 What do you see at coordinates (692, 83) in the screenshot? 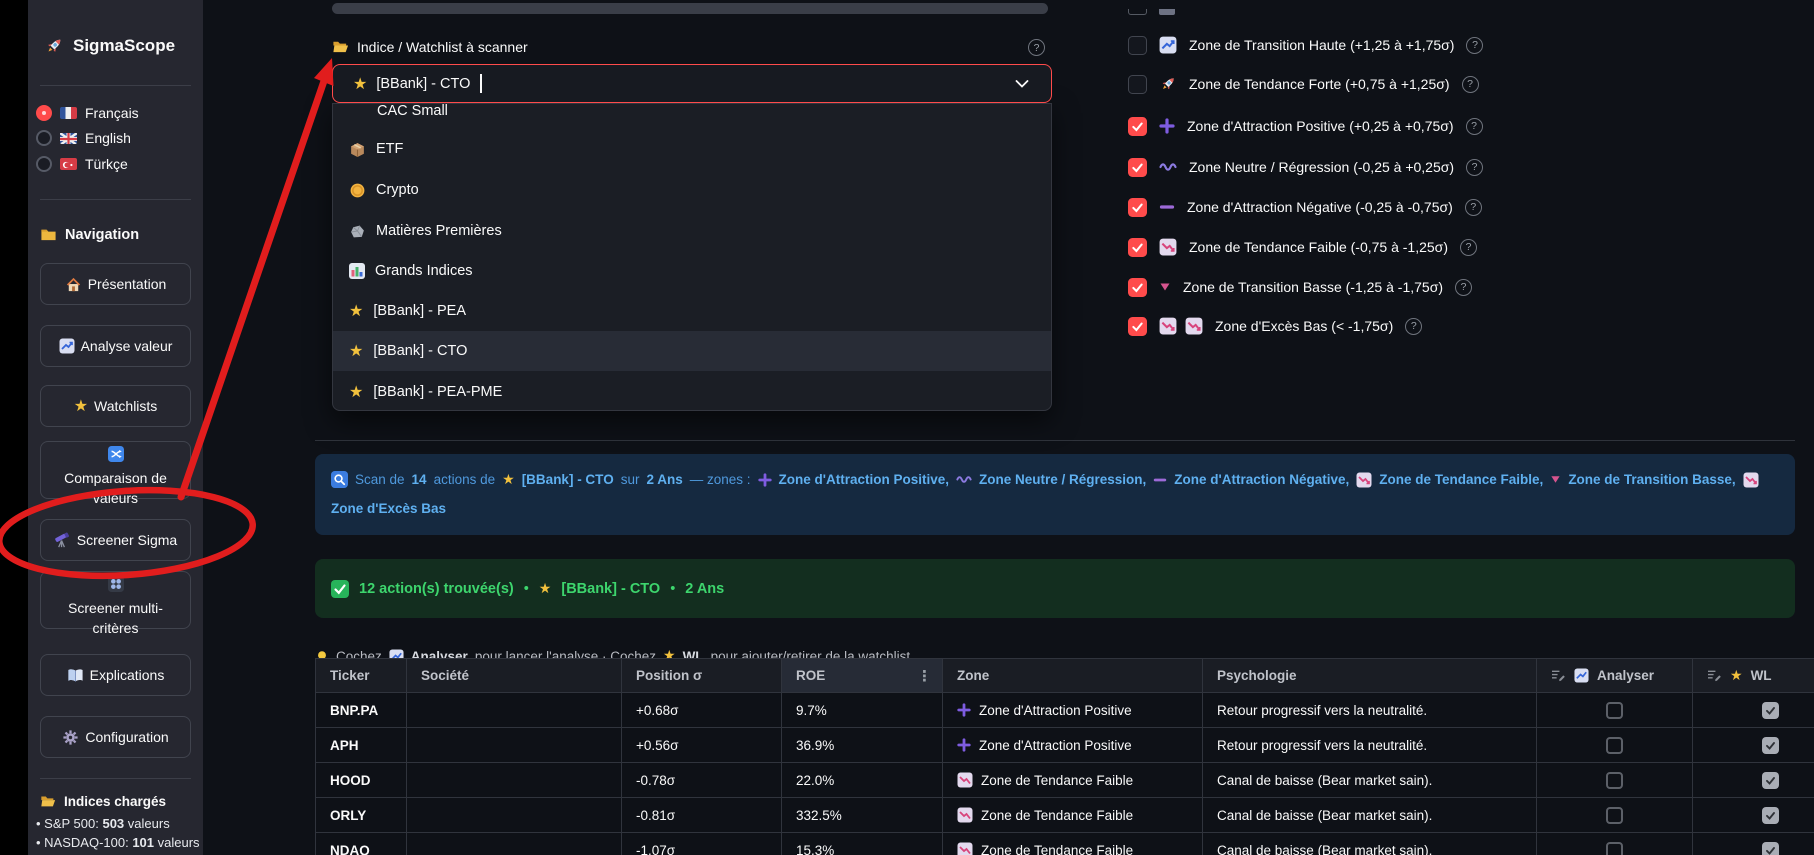
I see `scanner-select: ★ [BBank] - CTO` at bounding box center [692, 83].